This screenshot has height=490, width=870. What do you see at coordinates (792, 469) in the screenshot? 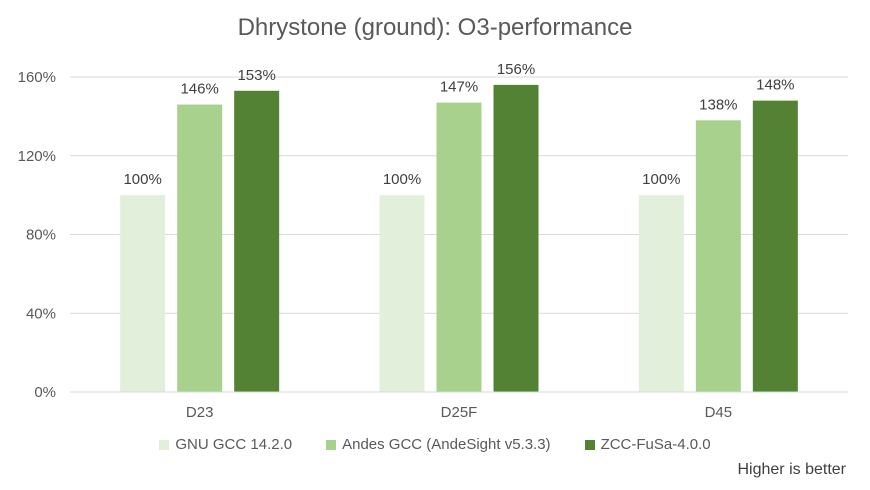
I see `footnote: Higher is better` at bounding box center [792, 469].